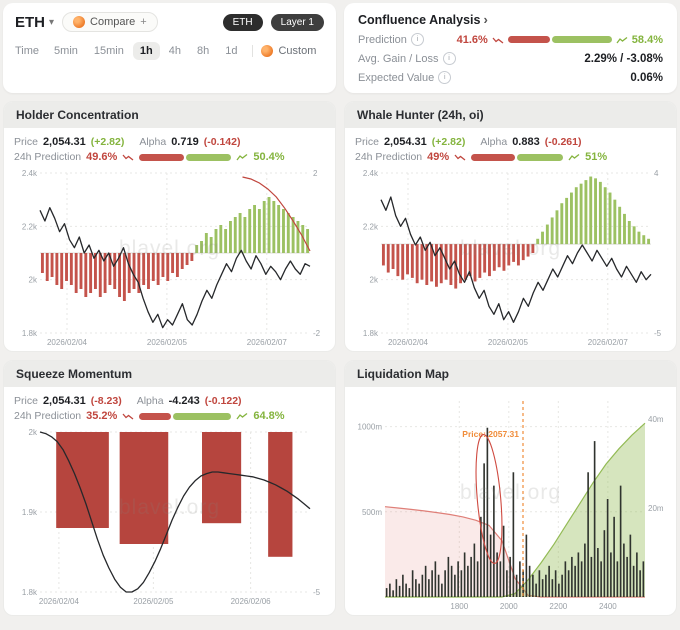  I want to click on svg-text: 2, so click(315, 173).